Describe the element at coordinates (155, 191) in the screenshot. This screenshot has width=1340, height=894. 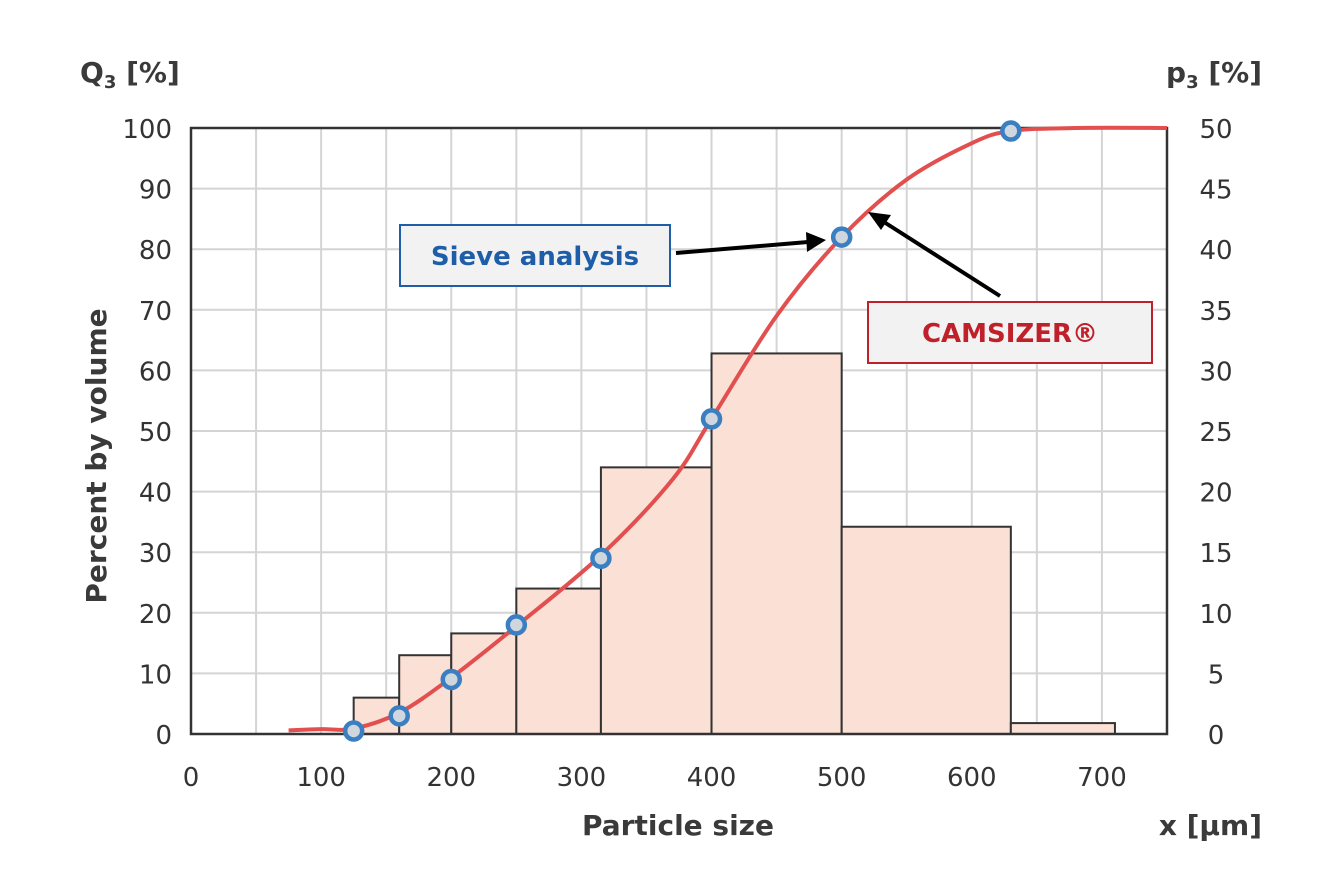
I see `y-left-tick-label: 90` at that location.